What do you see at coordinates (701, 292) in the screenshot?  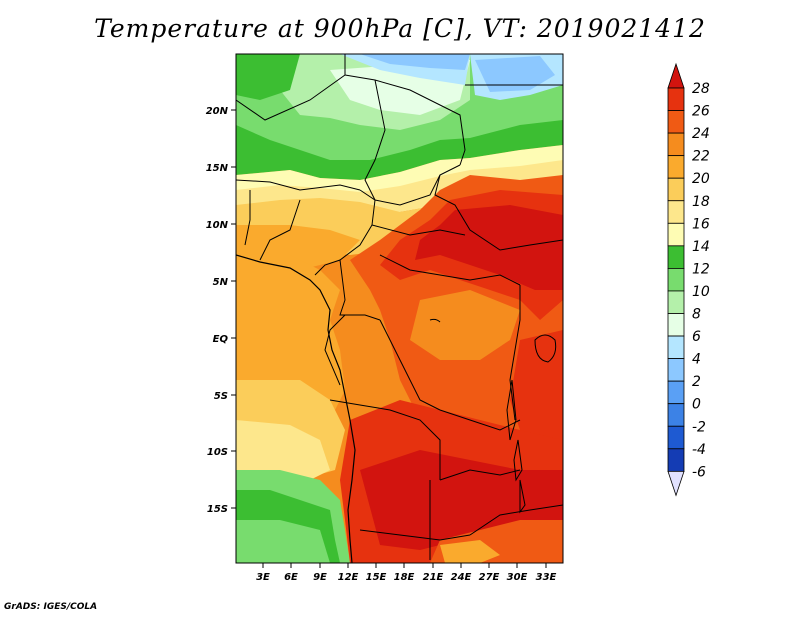 I see `colorbar-label: 10` at bounding box center [701, 292].